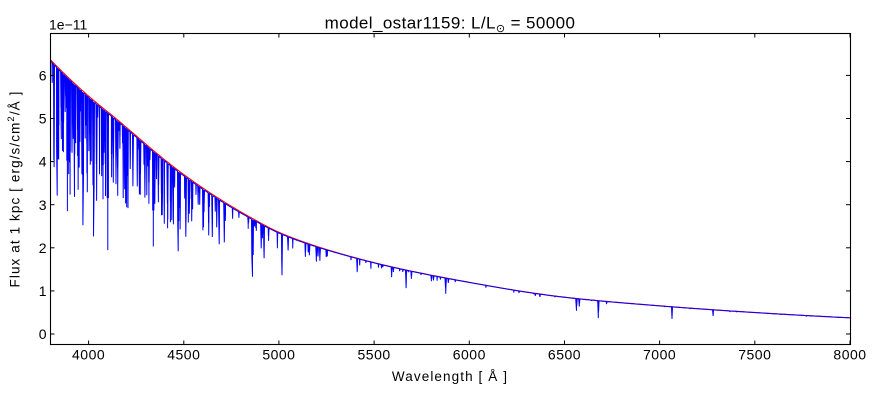 Image resolution: width=880 pixels, height=400 pixels. What do you see at coordinates (68, 25) in the screenshot?
I see `svg-text: 1e−11` at bounding box center [68, 25].